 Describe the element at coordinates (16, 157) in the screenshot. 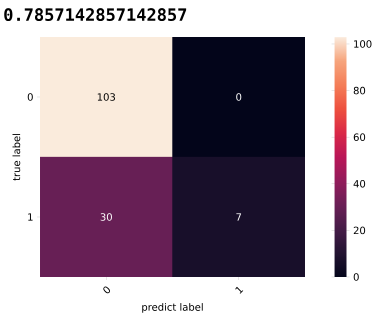

I see `y-axis-title: true label` at that location.